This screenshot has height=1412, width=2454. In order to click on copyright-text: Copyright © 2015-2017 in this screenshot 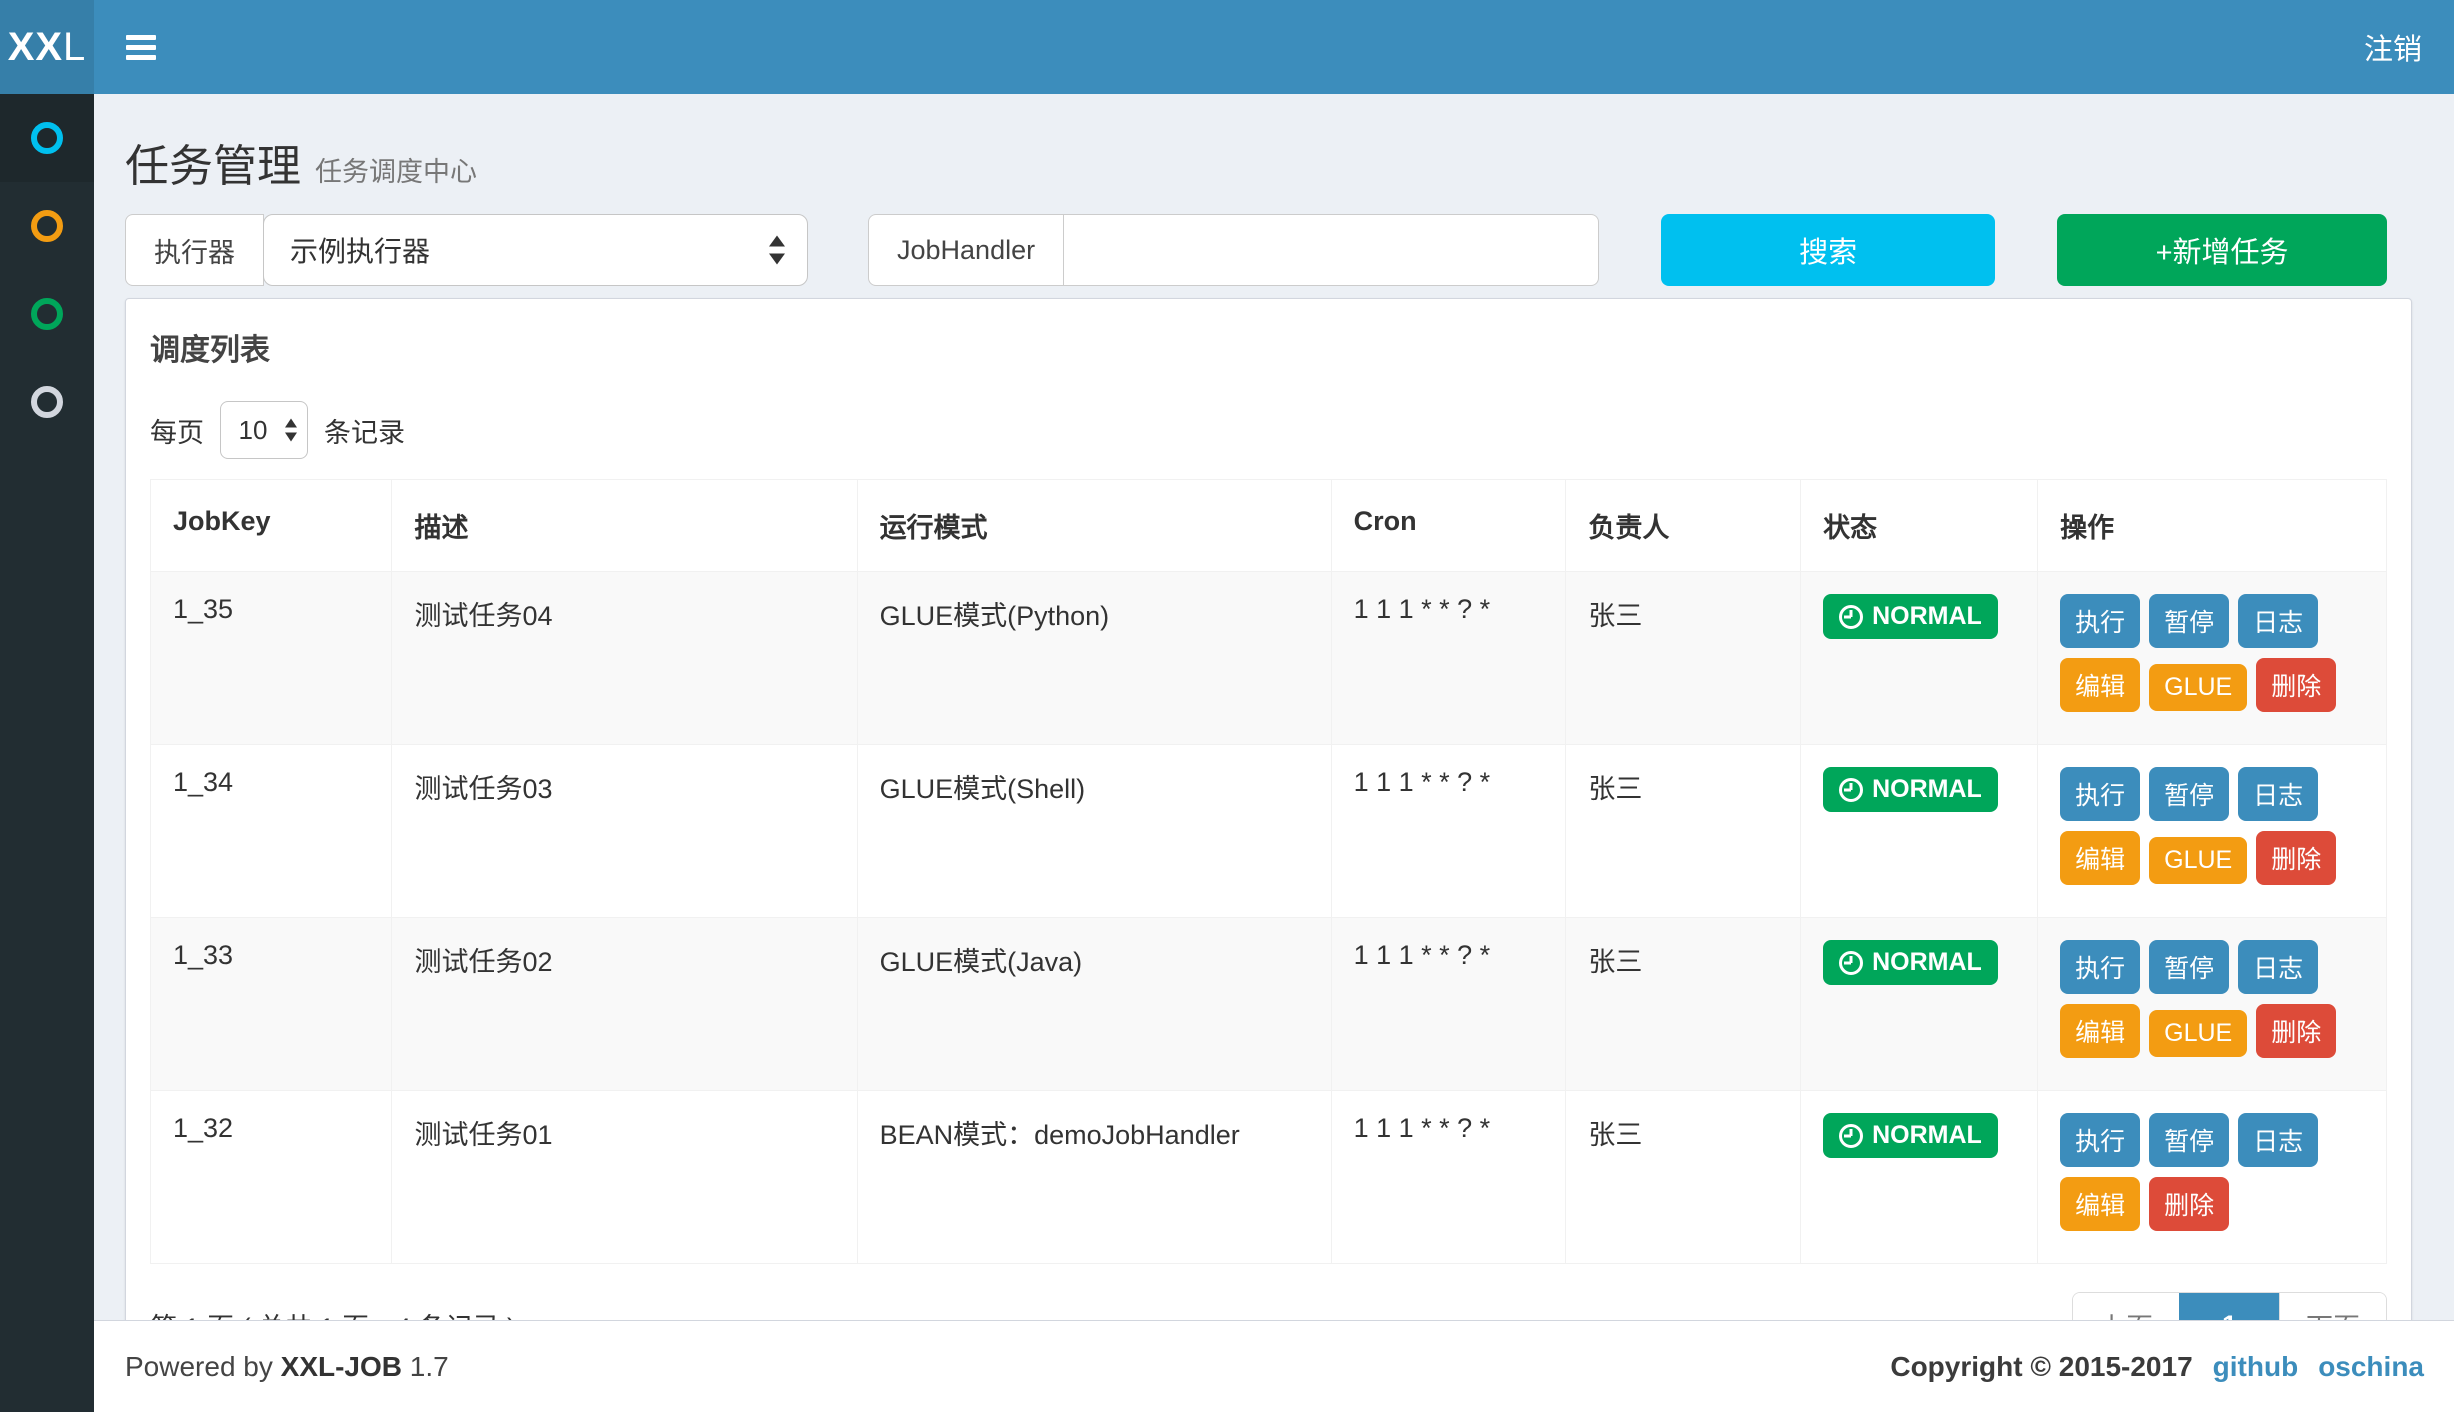, I will do `click(2041, 1366)`.